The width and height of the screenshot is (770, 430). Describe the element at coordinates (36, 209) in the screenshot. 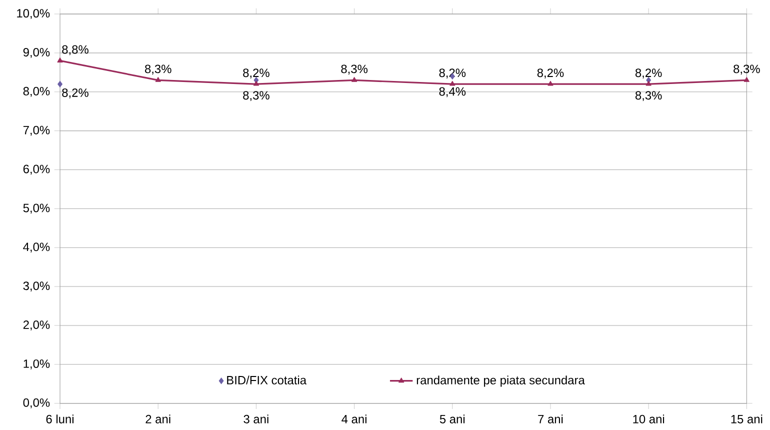

I see `y-tick-label: 5,0%` at that location.